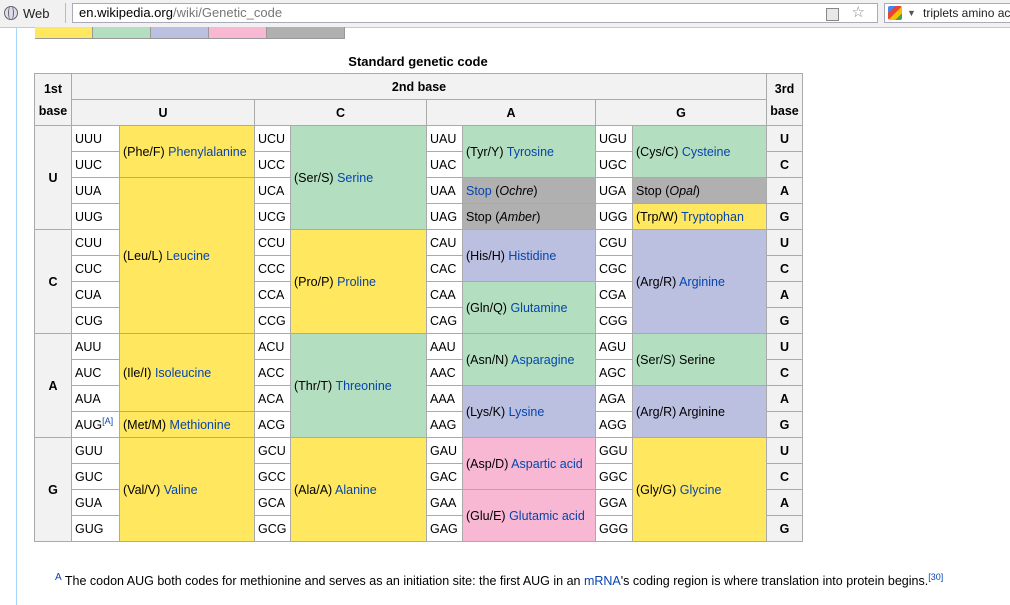  Describe the element at coordinates (911, 13) in the screenshot. I see `chevron-down-icon: ▼` at that location.